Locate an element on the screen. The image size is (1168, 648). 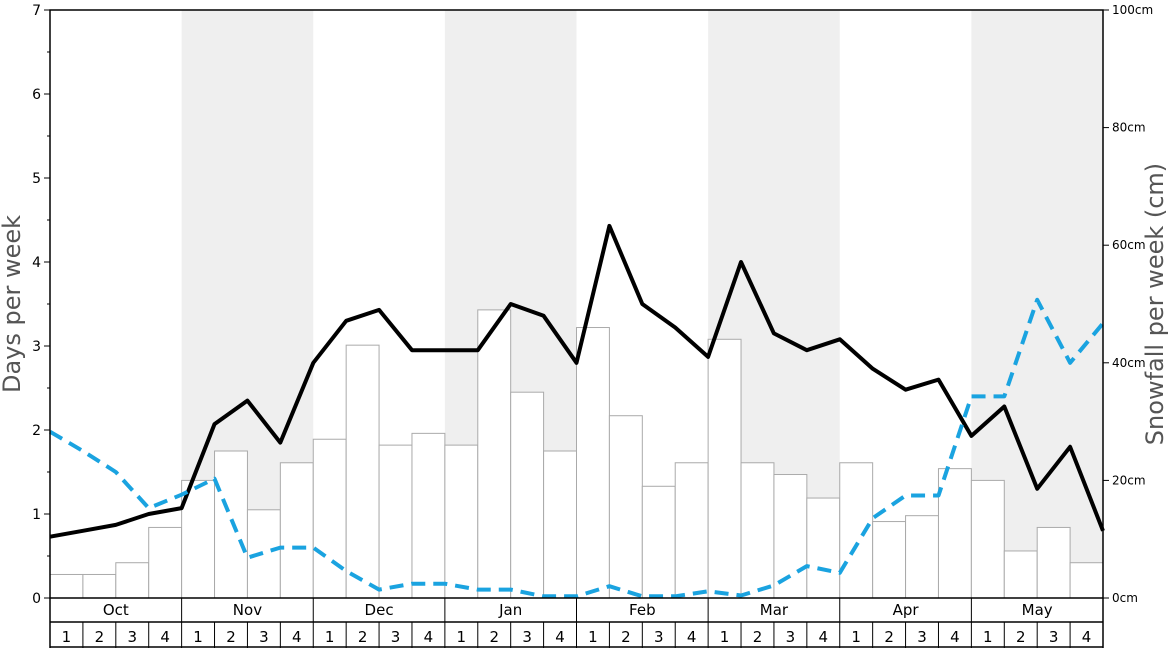
right-axis: 0cm 20cm 40cm 60cm 80cm 100cm is located at coordinates (1128, 304).